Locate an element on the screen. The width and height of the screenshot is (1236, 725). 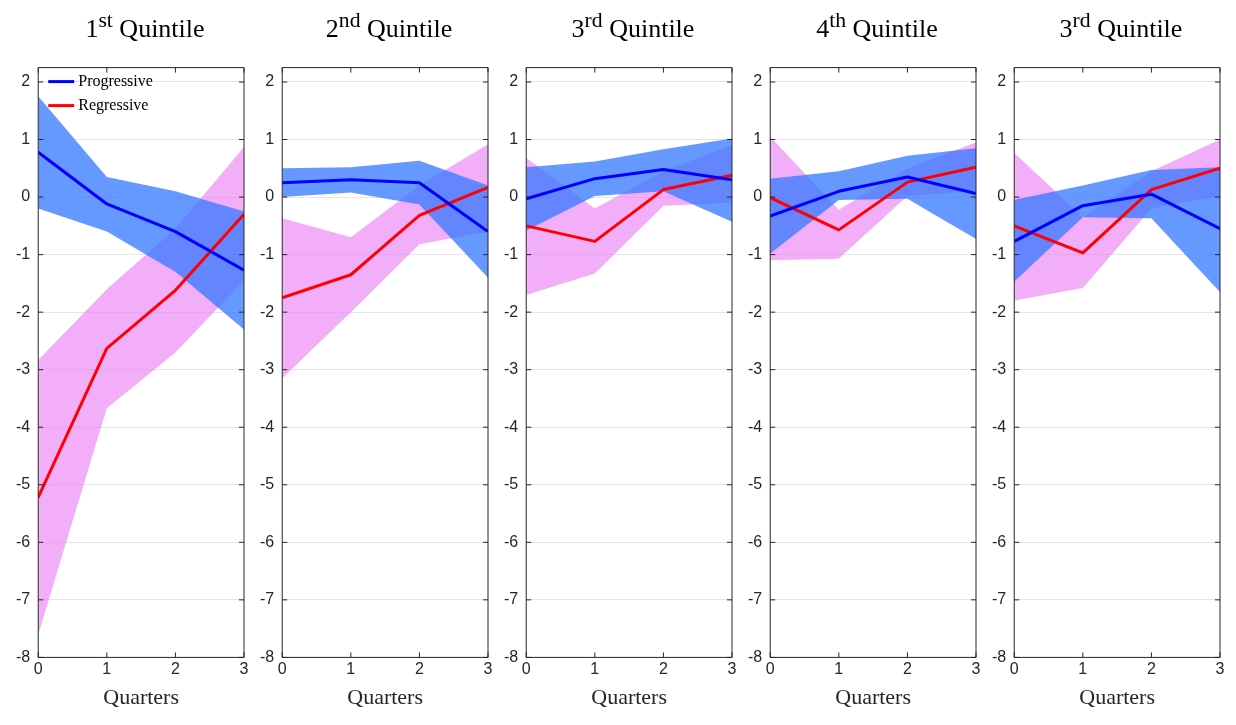
chart-title: 2$^{nd}$ Quintile is located at coordinates (388, 26).